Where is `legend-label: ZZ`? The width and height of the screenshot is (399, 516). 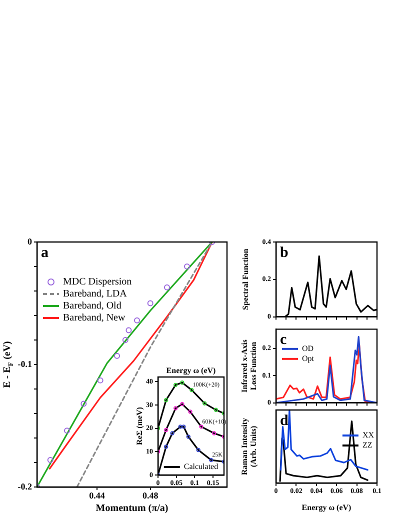 legend-label: ZZ is located at coordinates (367, 445).